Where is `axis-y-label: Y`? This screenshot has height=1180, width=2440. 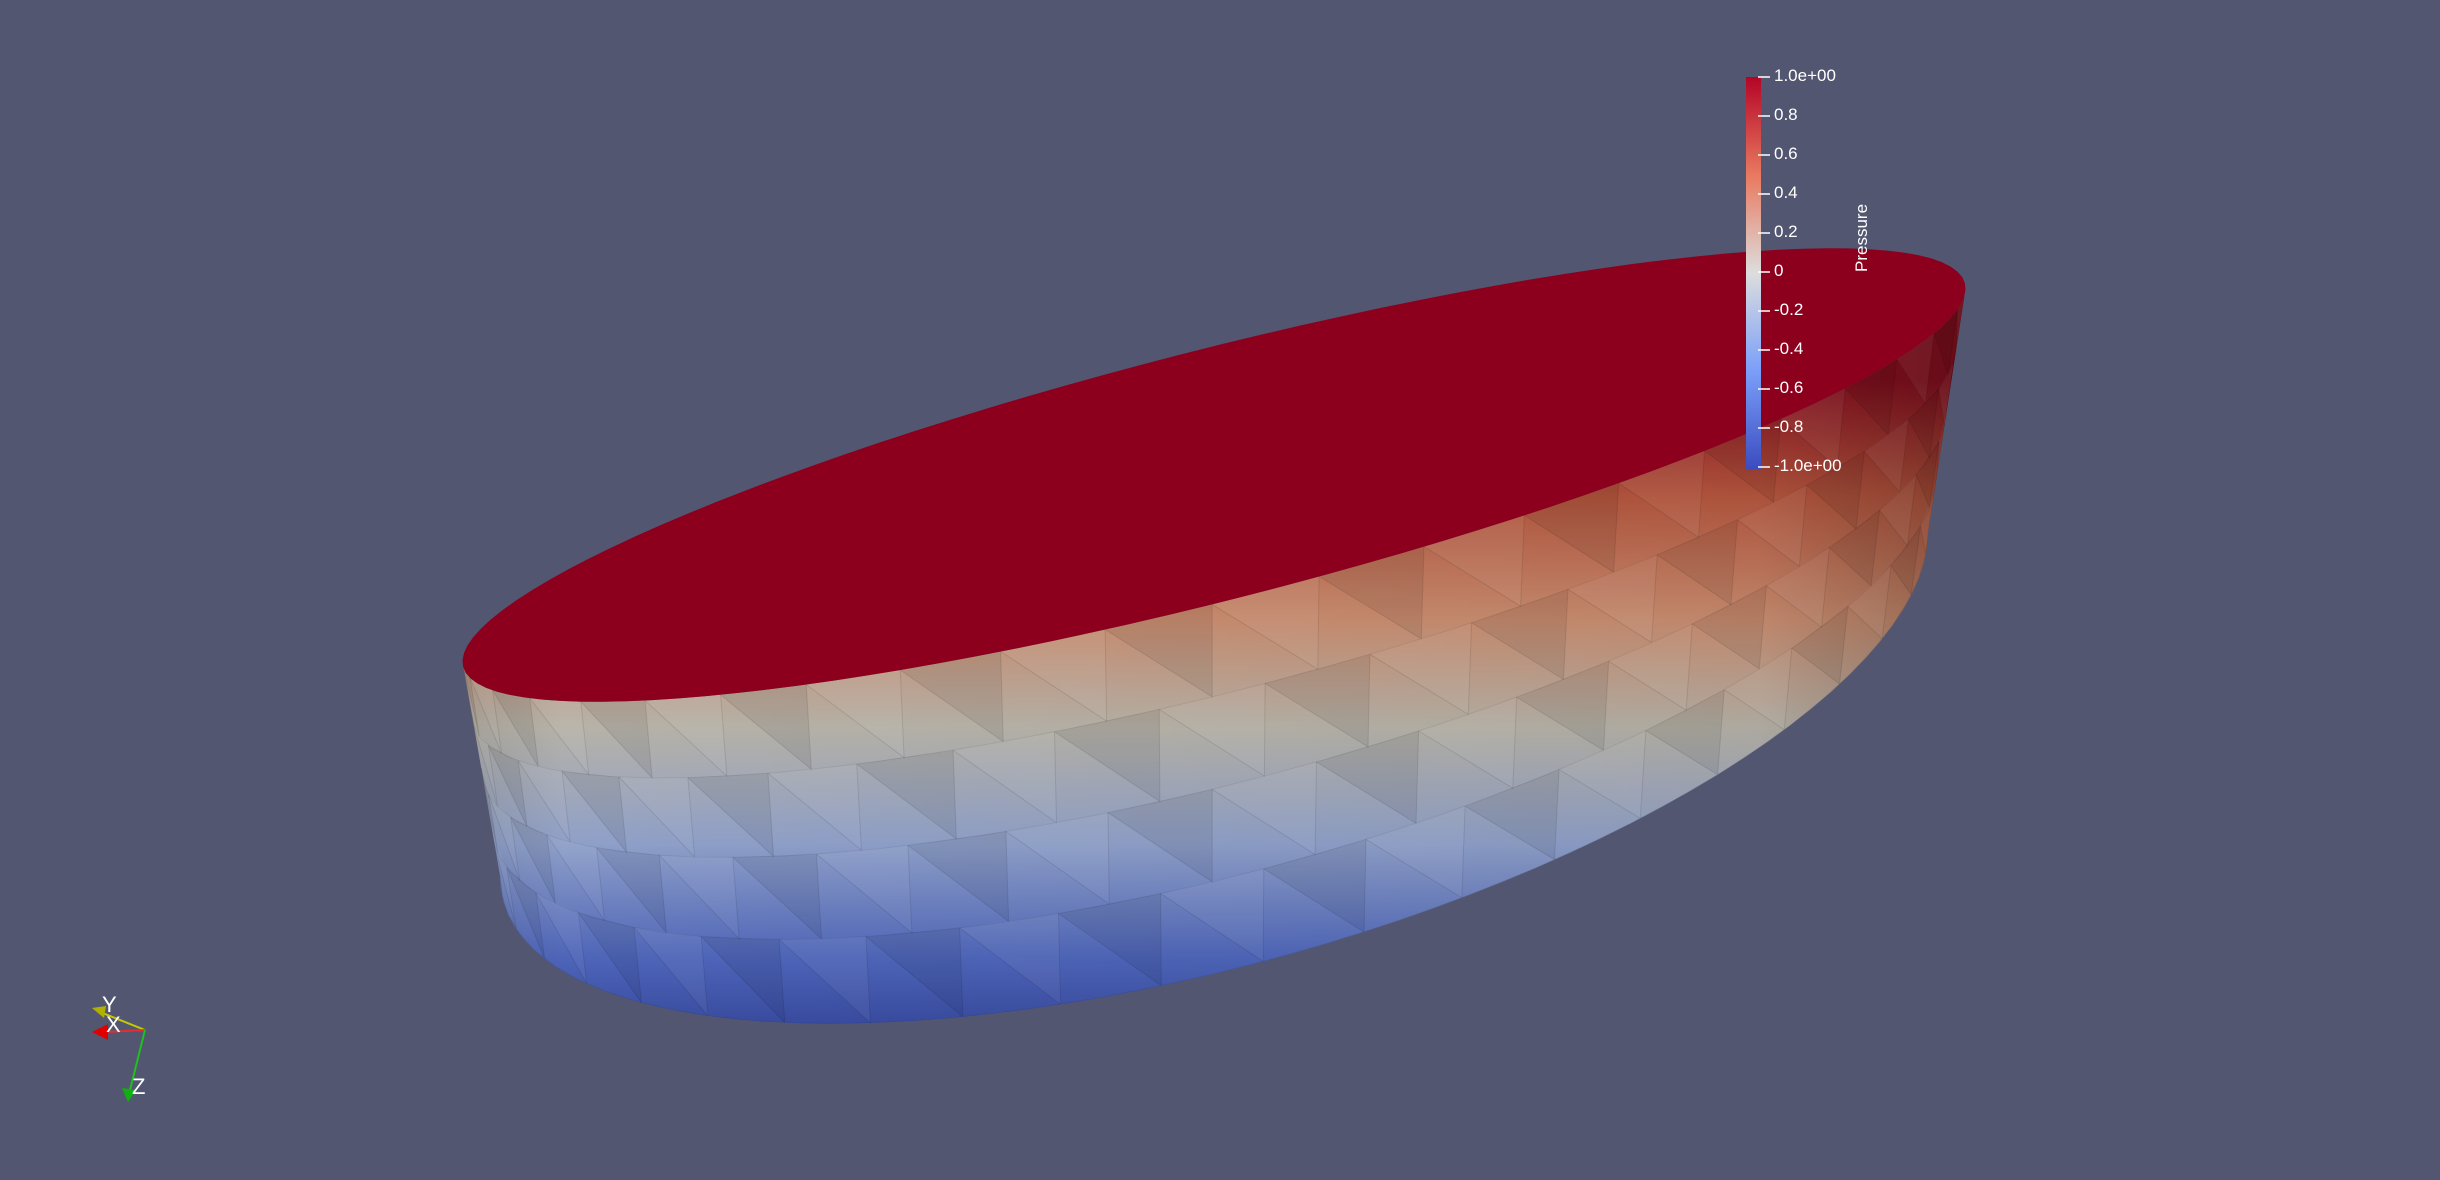 axis-y-label: Y is located at coordinates (109, 1004).